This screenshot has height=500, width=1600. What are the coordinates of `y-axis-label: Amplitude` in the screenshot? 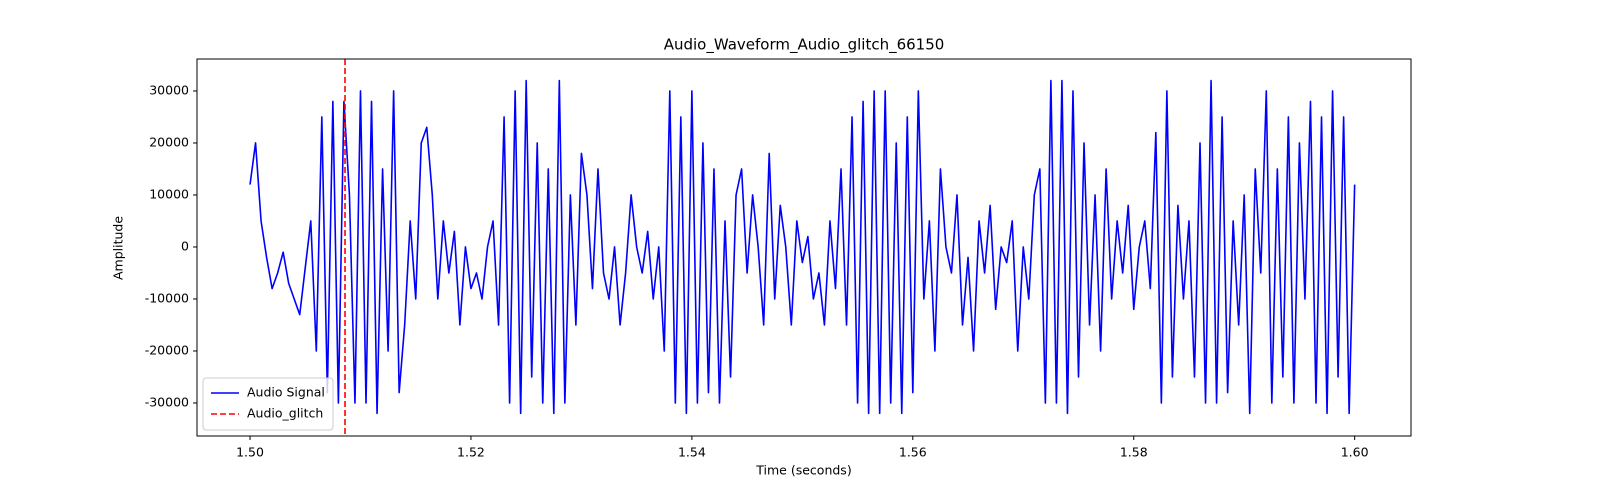 It's located at (118, 248).